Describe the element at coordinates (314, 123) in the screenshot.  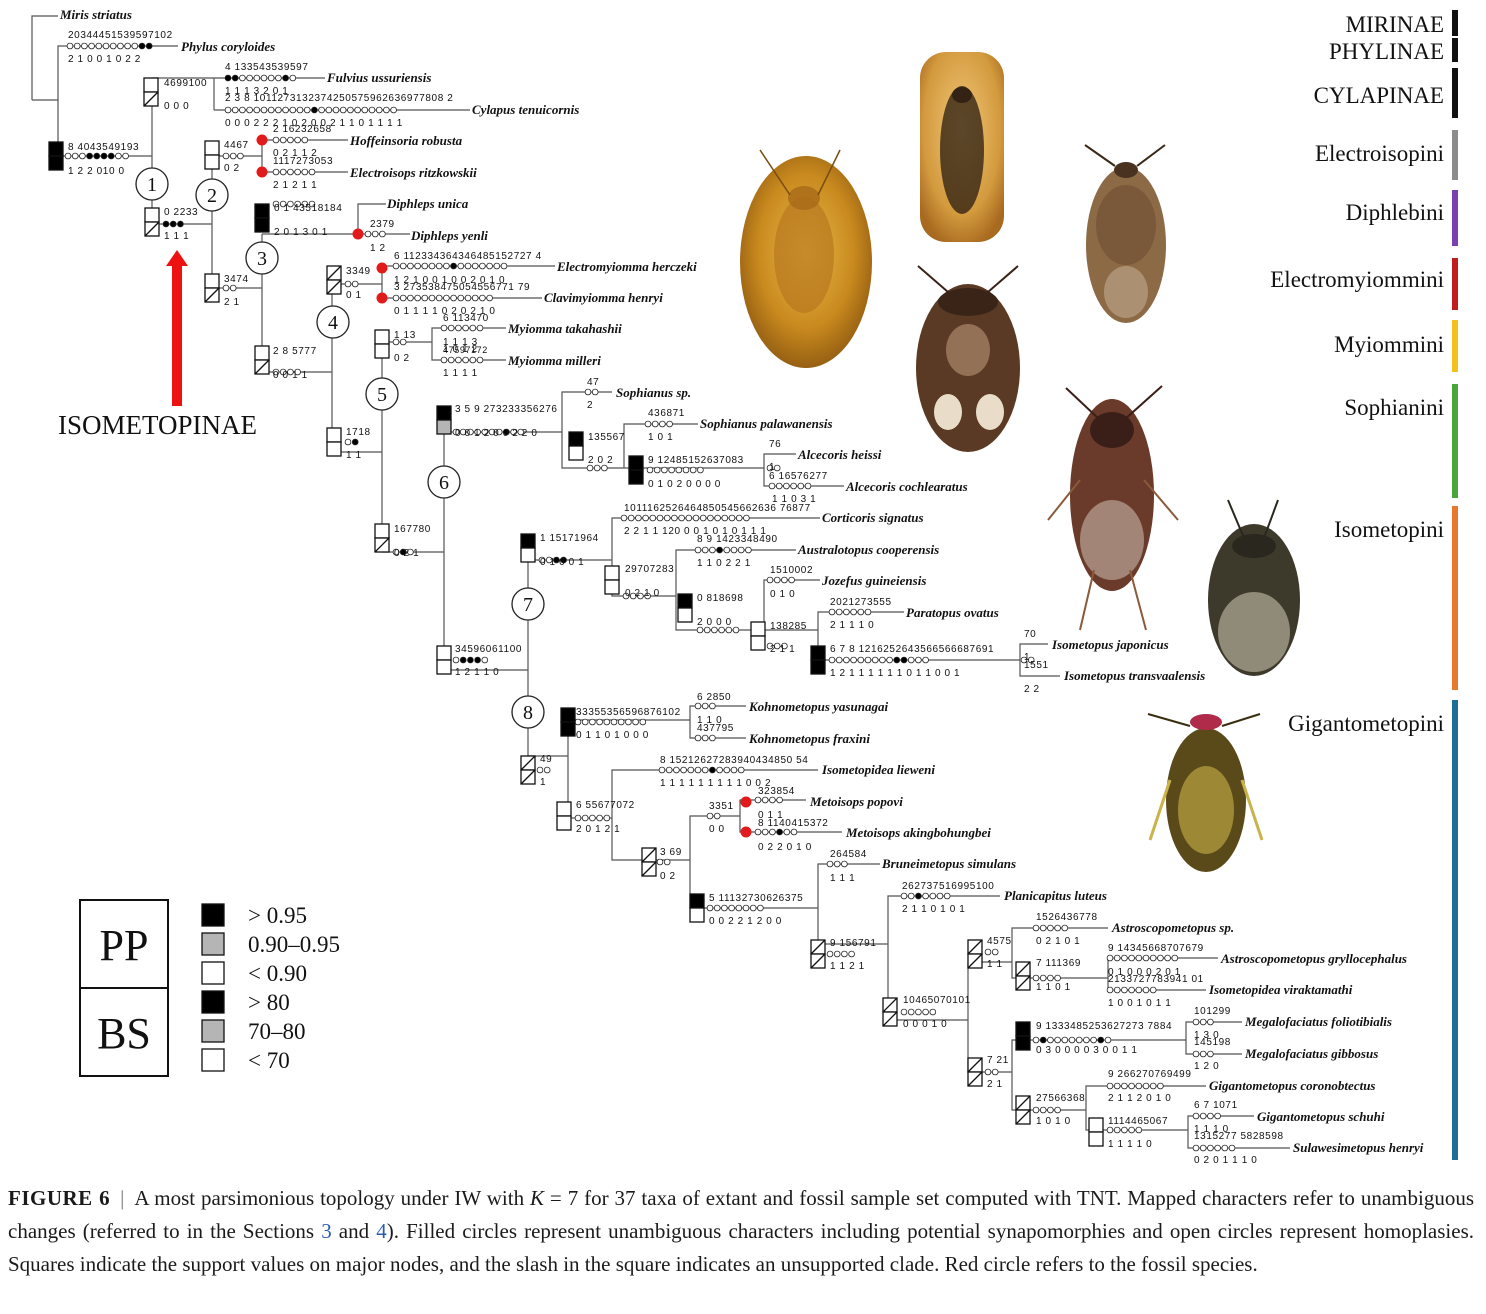
I see `char-label: 0 0 0 2 2 2 1 0 2 0 0 2 1 1 0 1 1 1 1` at that location.